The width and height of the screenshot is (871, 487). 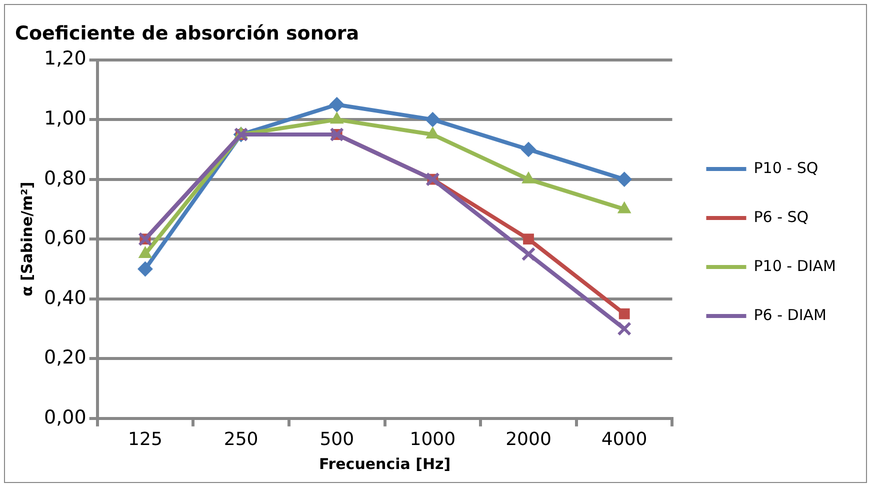 I want to click on x-tick-label: 125, so click(x=145, y=439).